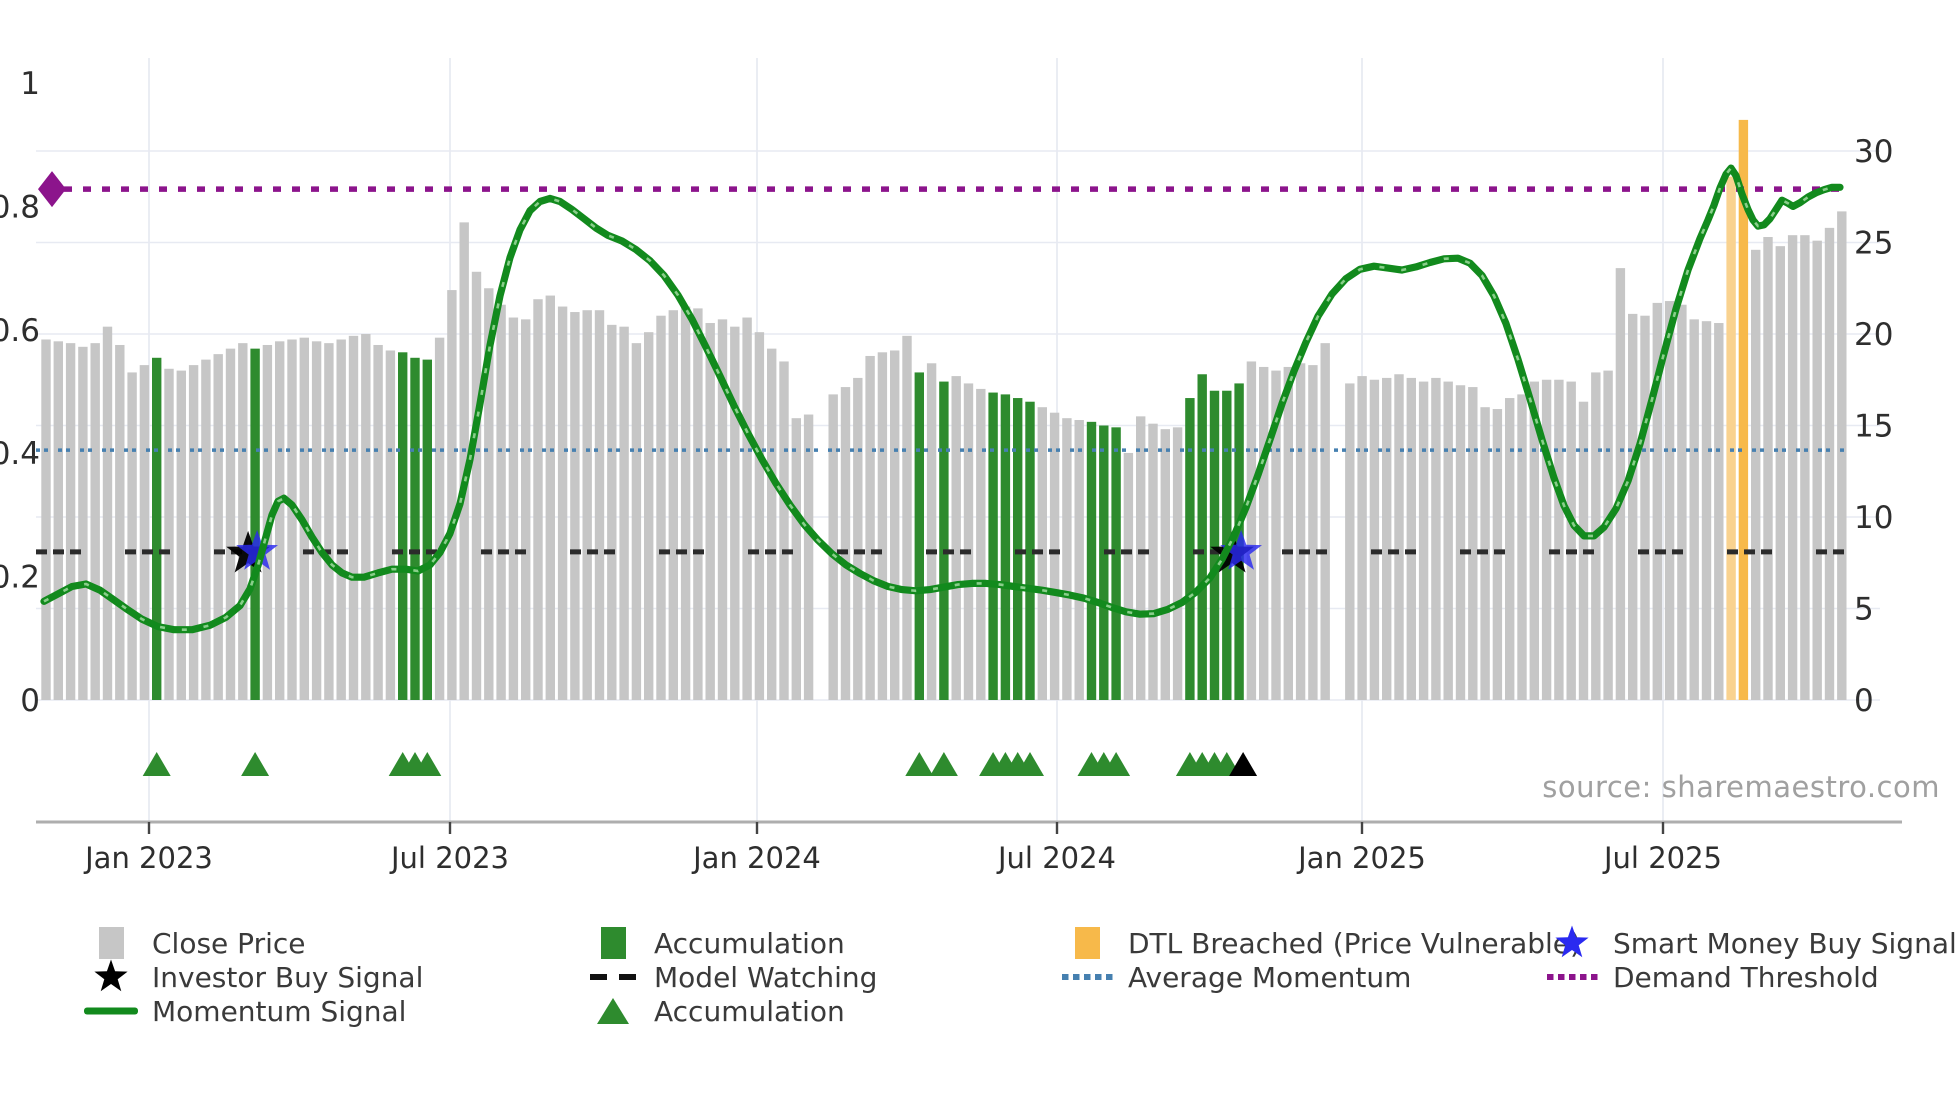 Image resolution: width=1960 pixels, height=1102 pixels. Describe the element at coordinates (1743, 409) in the screenshot. I see `dtl-breached-bar` at that location.